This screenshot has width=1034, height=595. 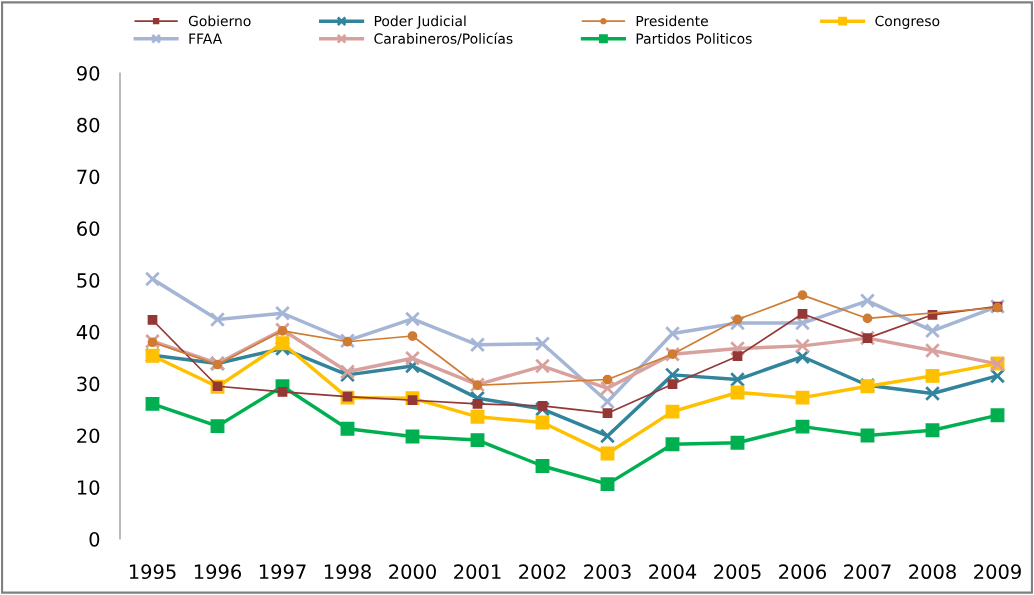 I want to click on y-tick-label: 10, so click(x=88, y=487).